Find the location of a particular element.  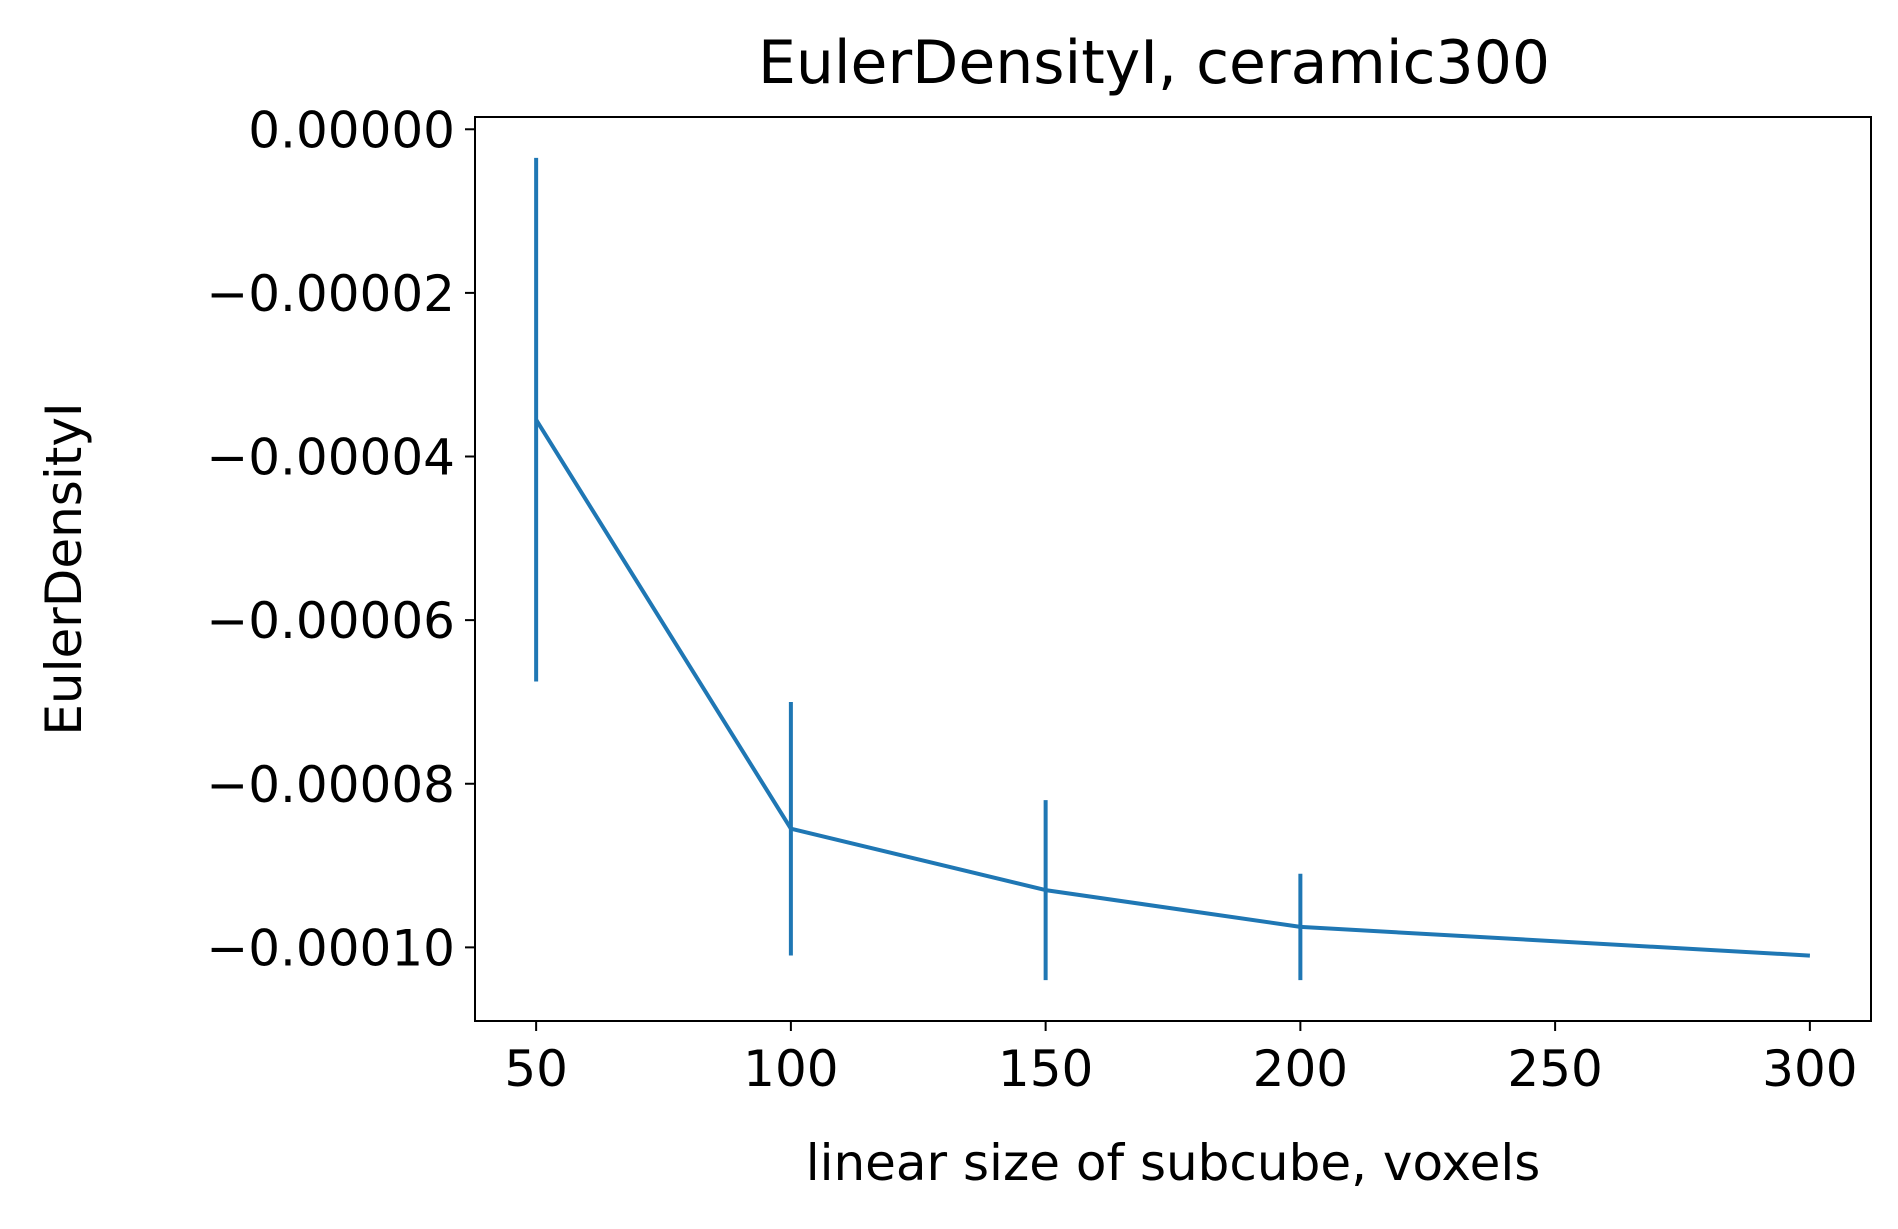

x-tick-label: 50 is located at coordinates (536, 1069).